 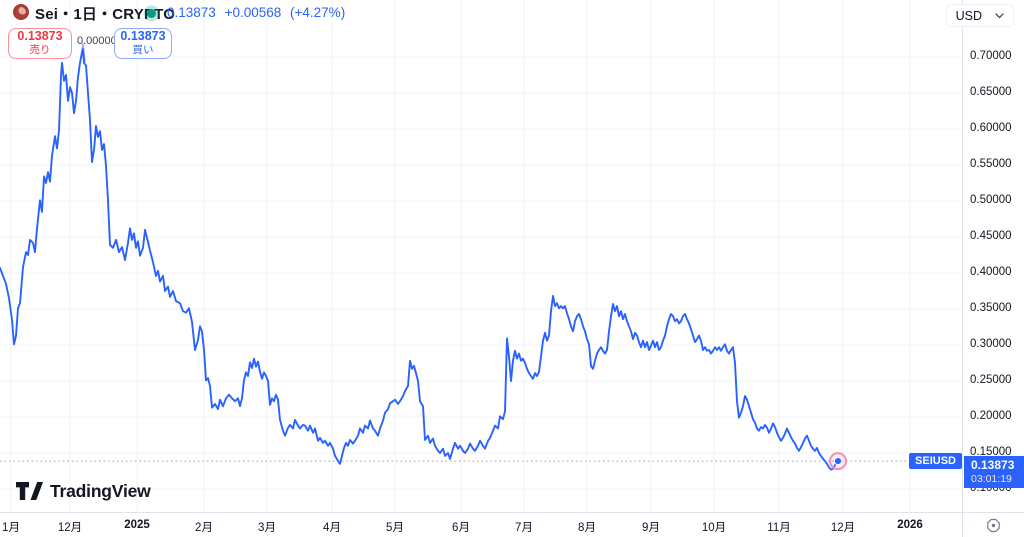 What do you see at coordinates (991, 128) in the screenshot?
I see `price-tick-label: 0.60000` at bounding box center [991, 128].